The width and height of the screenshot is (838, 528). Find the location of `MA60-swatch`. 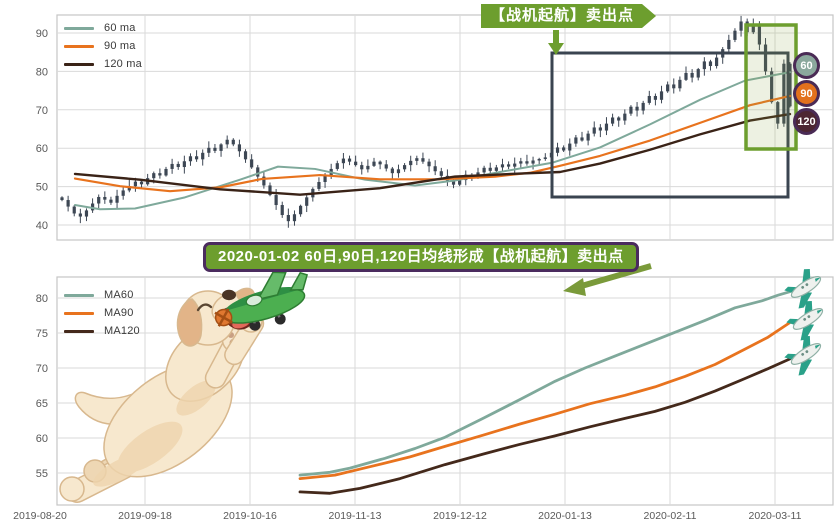

MA60-swatch is located at coordinates (79, 295).